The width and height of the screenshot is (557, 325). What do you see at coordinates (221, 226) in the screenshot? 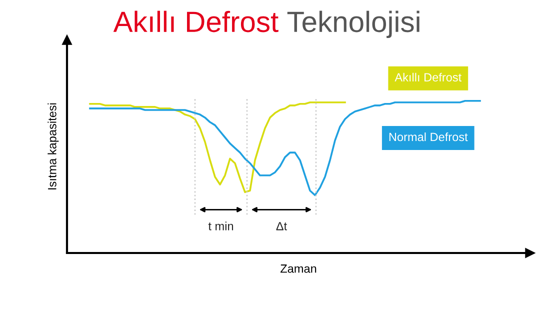
I see `annotation: t min` at bounding box center [221, 226].